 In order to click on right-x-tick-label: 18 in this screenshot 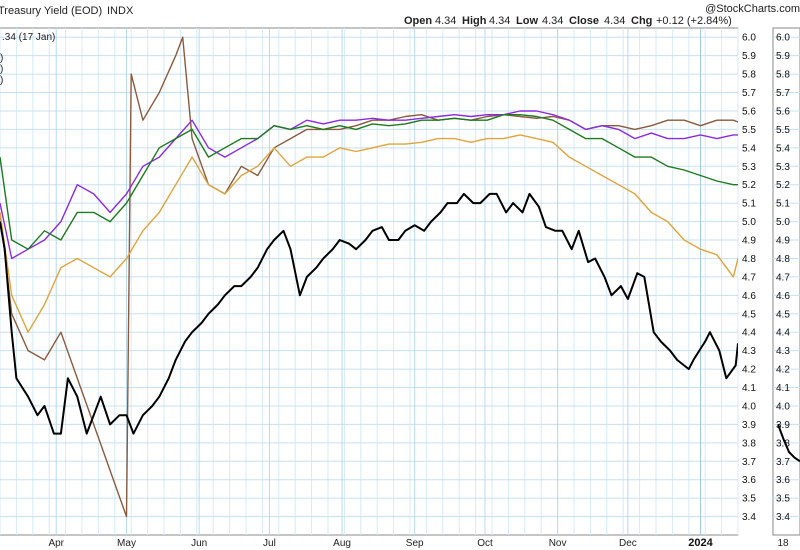, I will do `click(783, 543)`.